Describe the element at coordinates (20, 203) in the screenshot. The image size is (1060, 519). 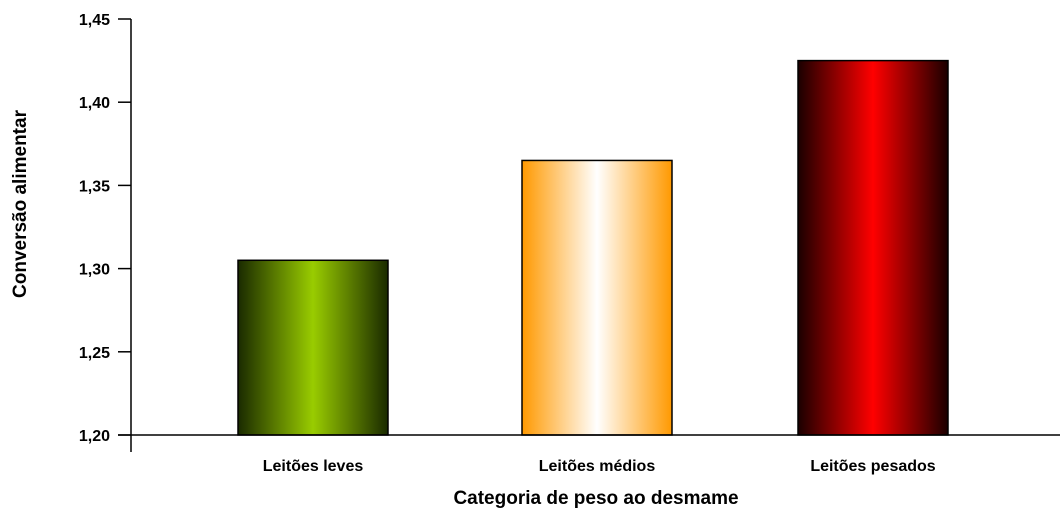
I see `y-axis-title: Conversão alimentar` at that location.